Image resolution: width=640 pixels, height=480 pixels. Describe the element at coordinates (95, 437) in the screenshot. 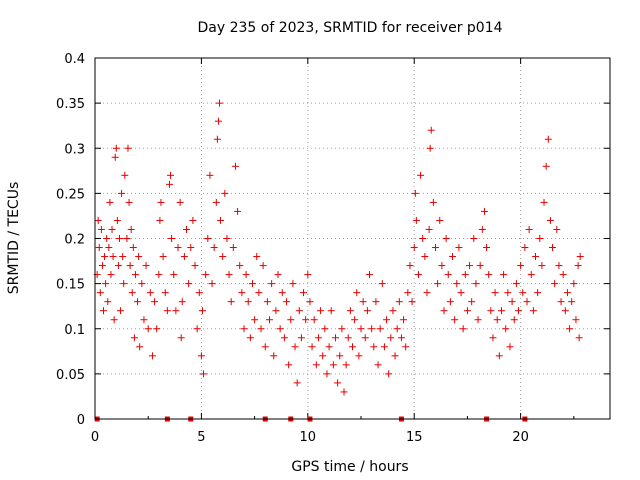

I see `x-tick-label: 0` at that location.